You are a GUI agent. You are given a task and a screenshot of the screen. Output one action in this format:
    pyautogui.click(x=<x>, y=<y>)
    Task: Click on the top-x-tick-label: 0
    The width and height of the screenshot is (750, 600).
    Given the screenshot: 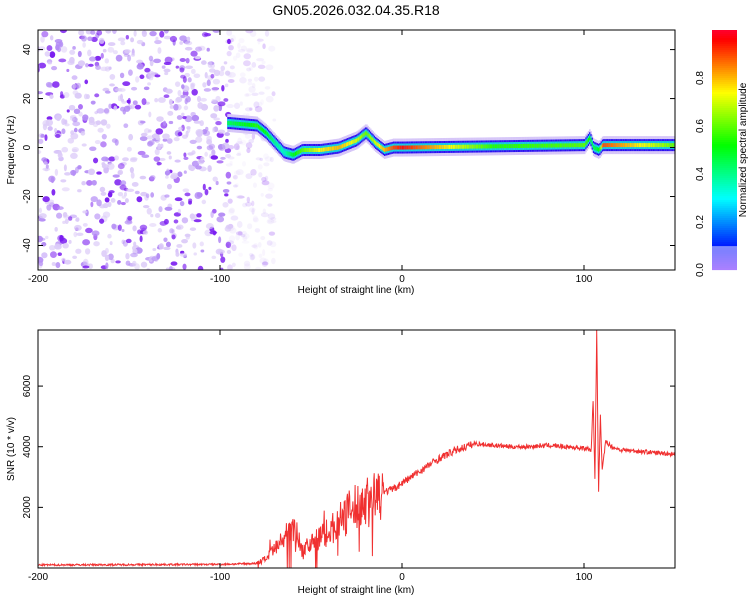 What is the action you would take?
    pyautogui.click(x=402, y=279)
    